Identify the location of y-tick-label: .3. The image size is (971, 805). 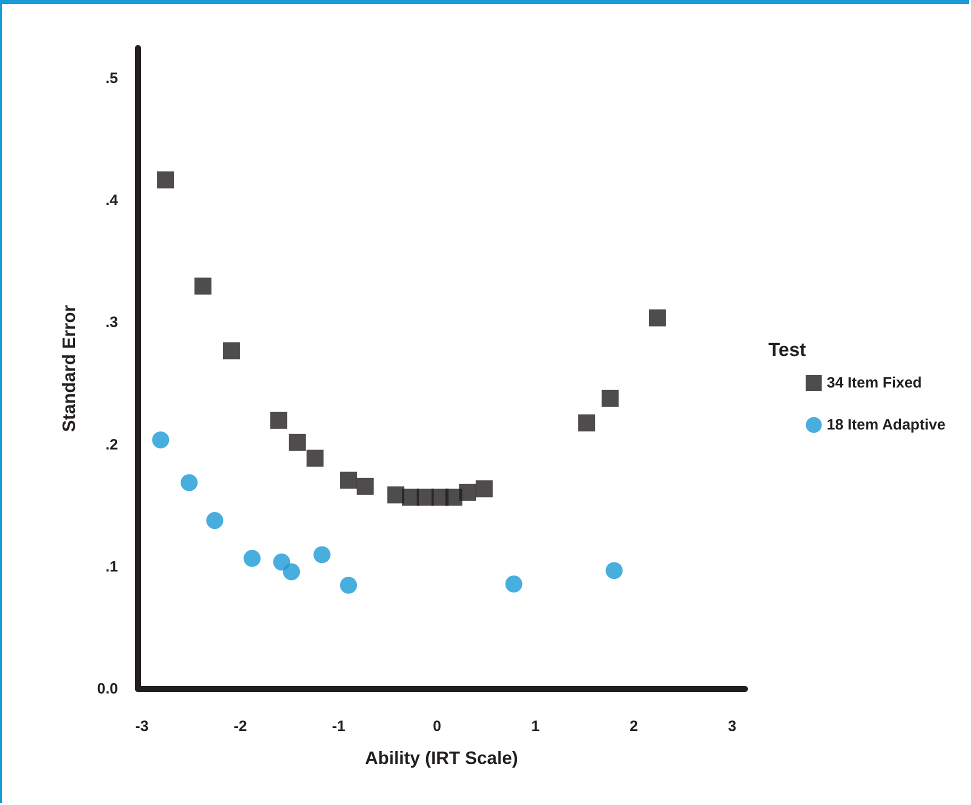
(111, 323).